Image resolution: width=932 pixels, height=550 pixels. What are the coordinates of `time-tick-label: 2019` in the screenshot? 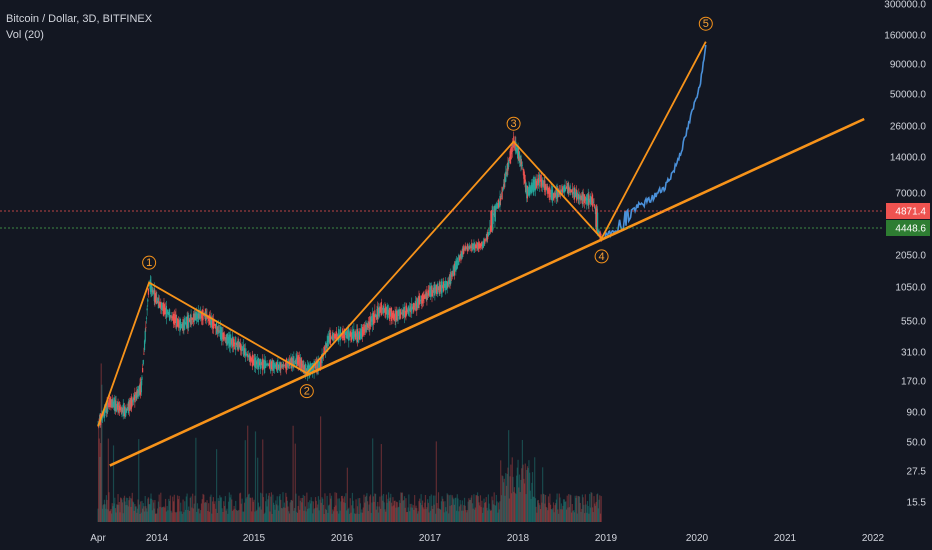 It's located at (606, 538).